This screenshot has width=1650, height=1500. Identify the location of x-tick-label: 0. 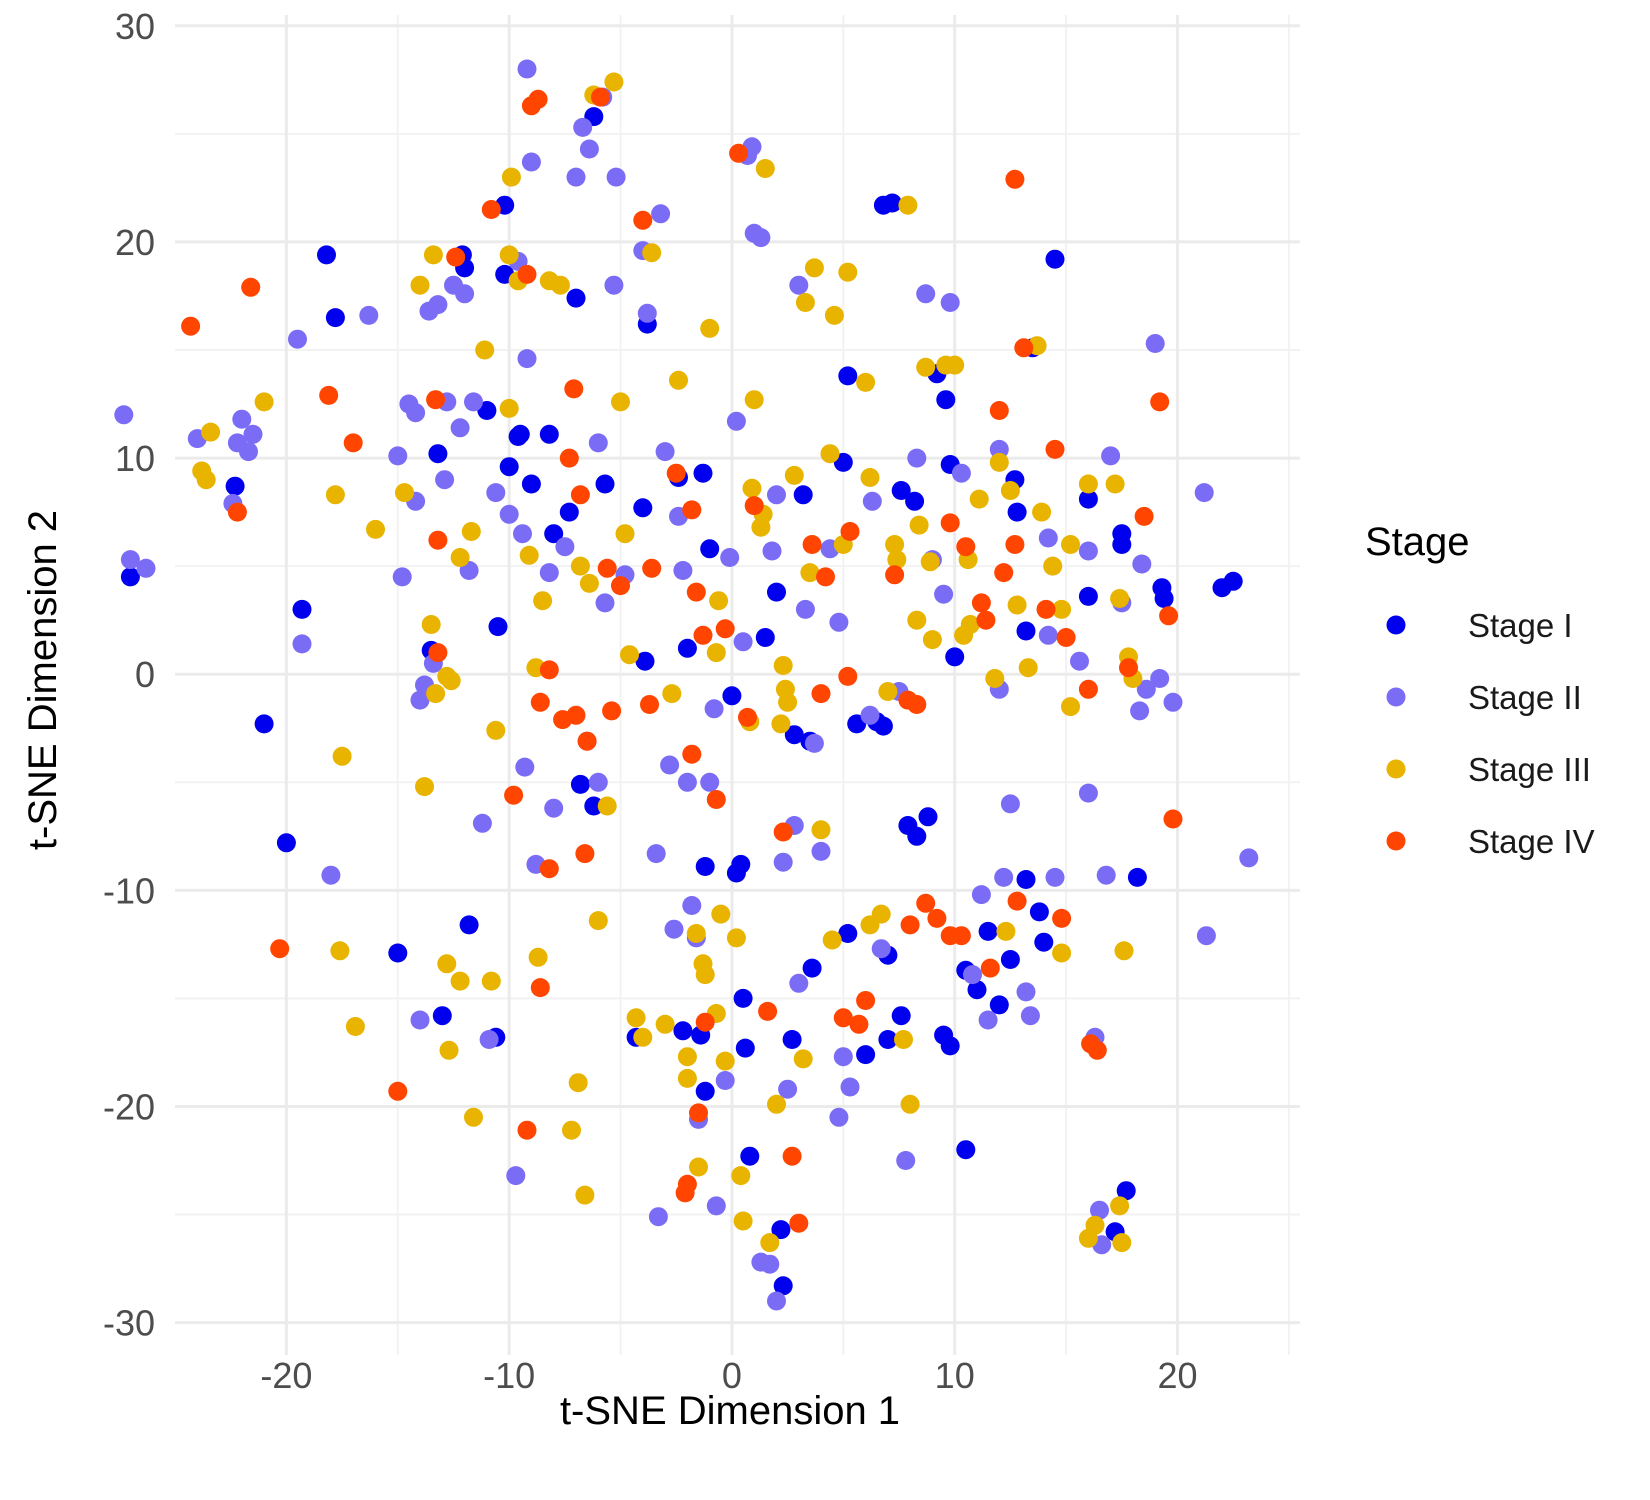
(732, 1375).